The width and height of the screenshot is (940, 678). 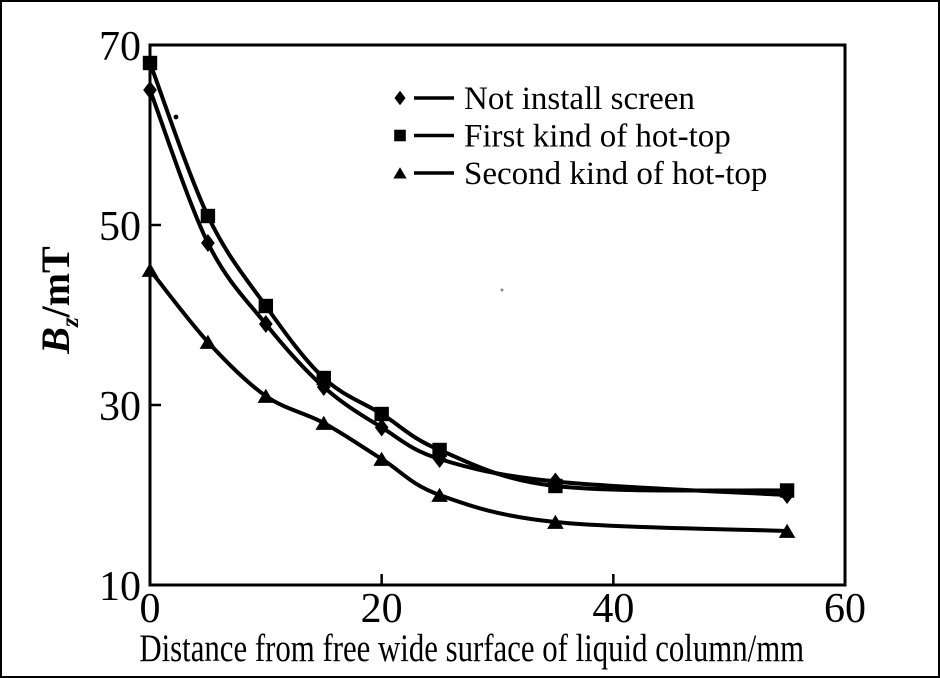 What do you see at coordinates (845, 609) in the screenshot?
I see `x-tick-label: 60` at bounding box center [845, 609].